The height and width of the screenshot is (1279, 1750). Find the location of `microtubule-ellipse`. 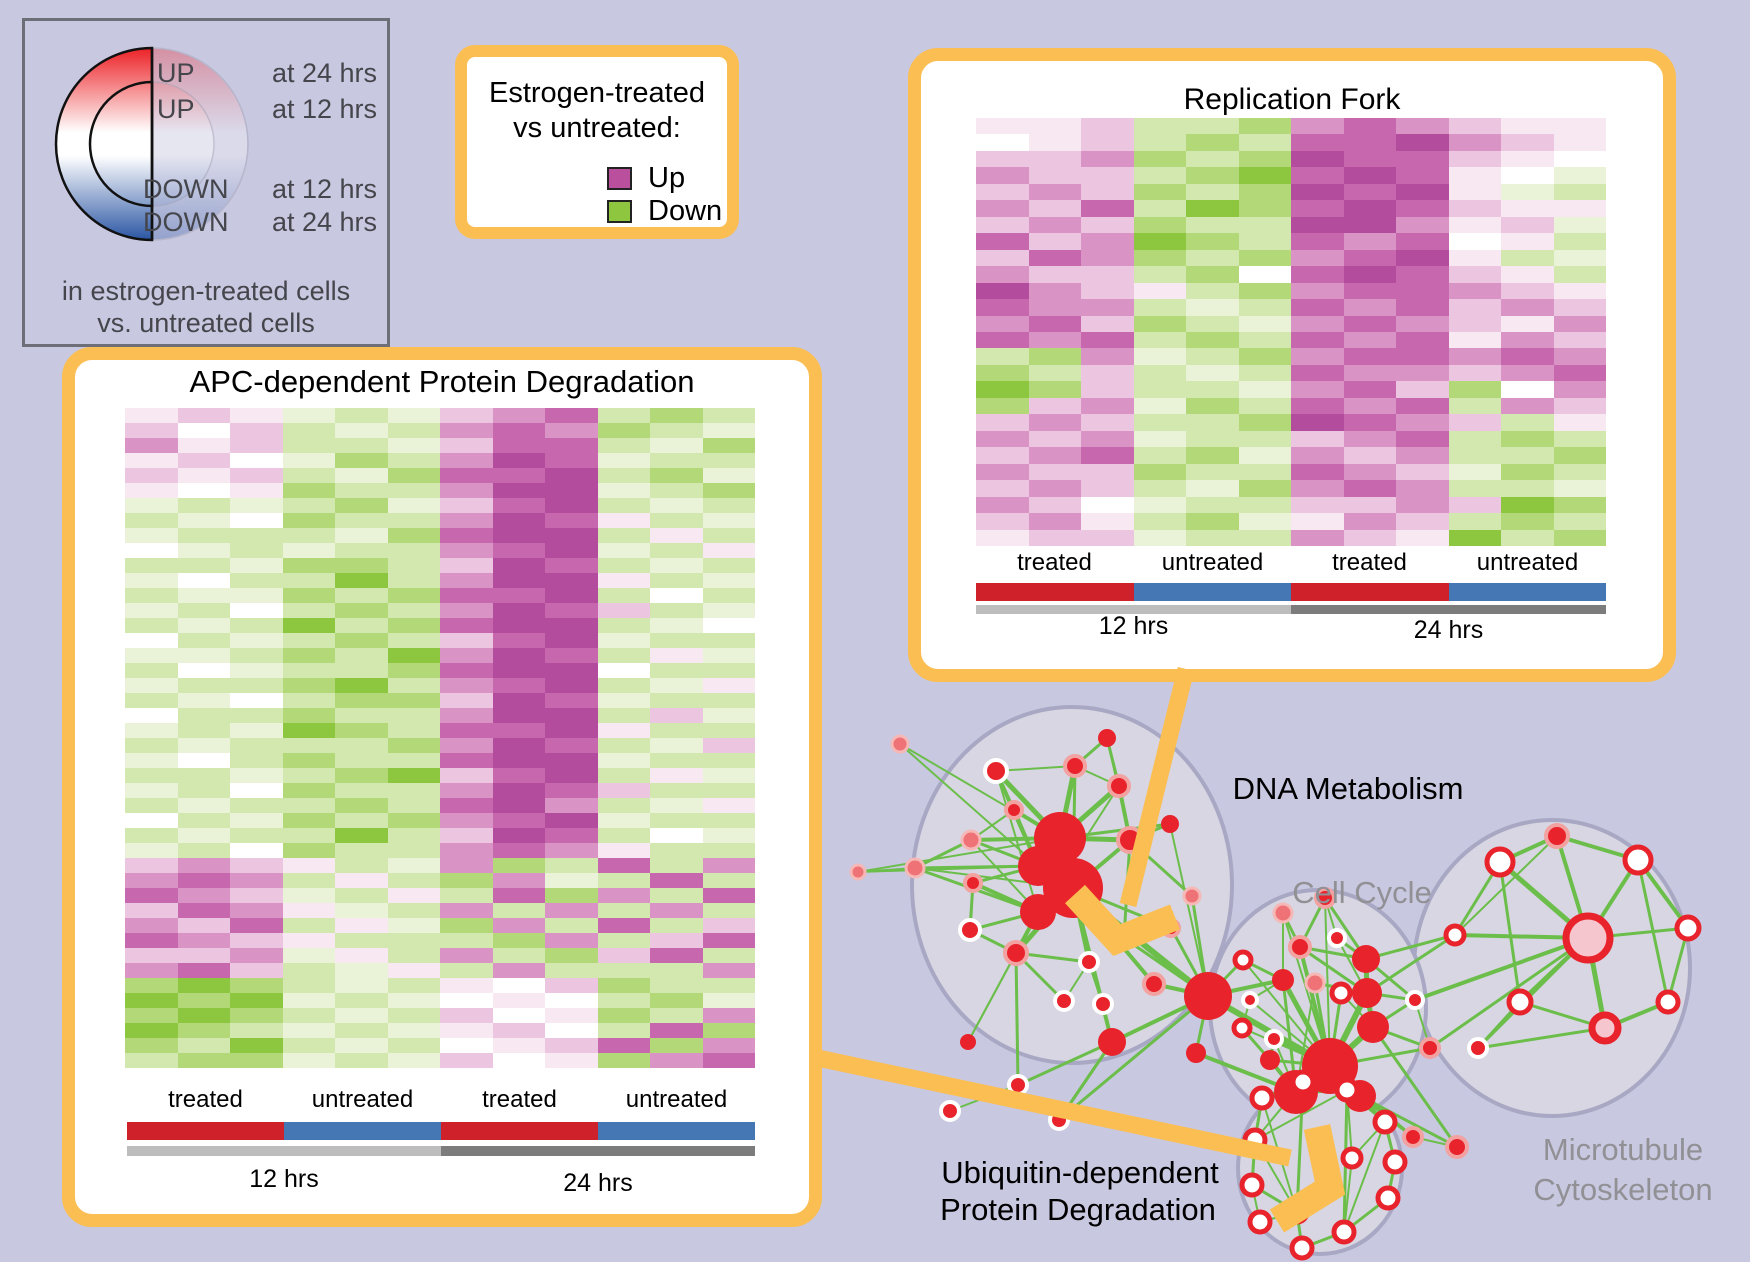

microtubule-ellipse is located at coordinates (1552, 968).